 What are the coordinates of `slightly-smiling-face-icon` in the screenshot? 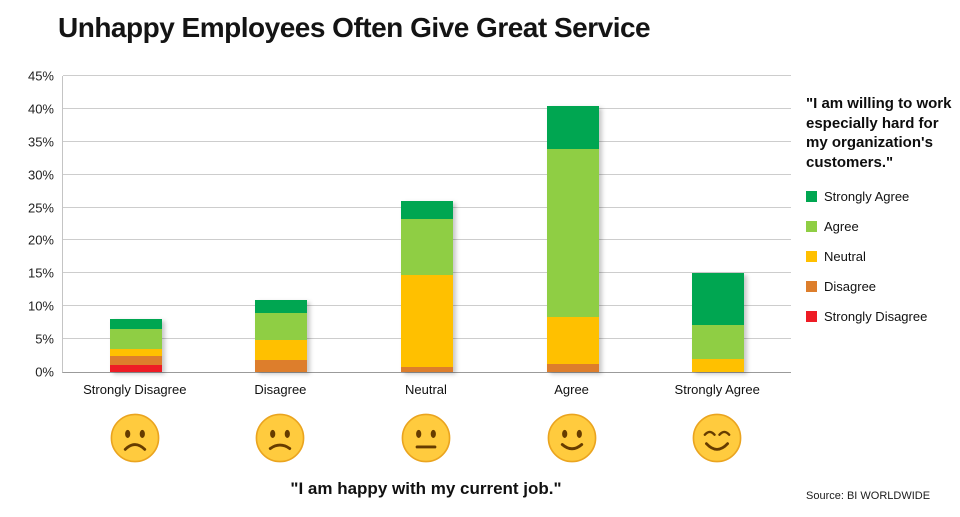 It's located at (572, 438).